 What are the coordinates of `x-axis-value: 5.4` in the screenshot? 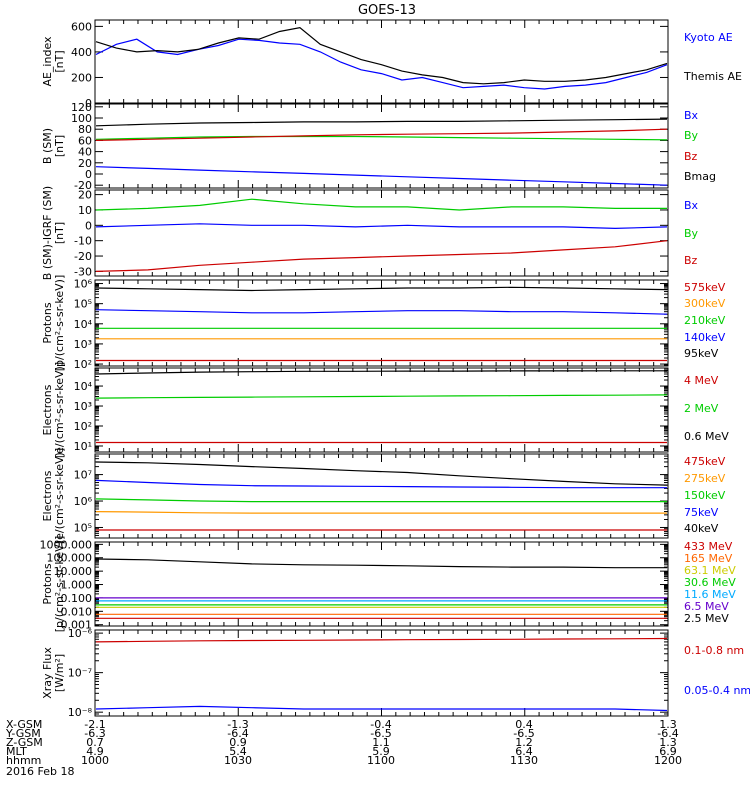 It's located at (238, 751).